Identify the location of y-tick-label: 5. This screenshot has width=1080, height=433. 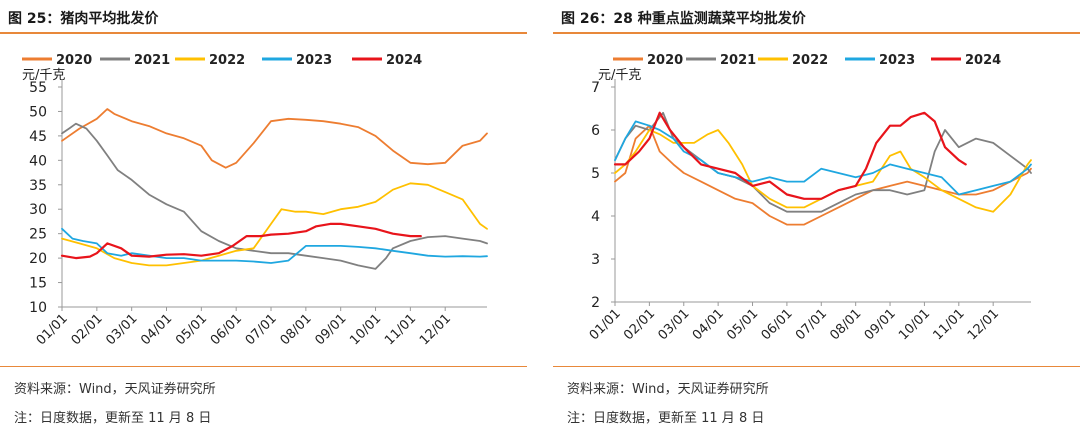
(595, 174).